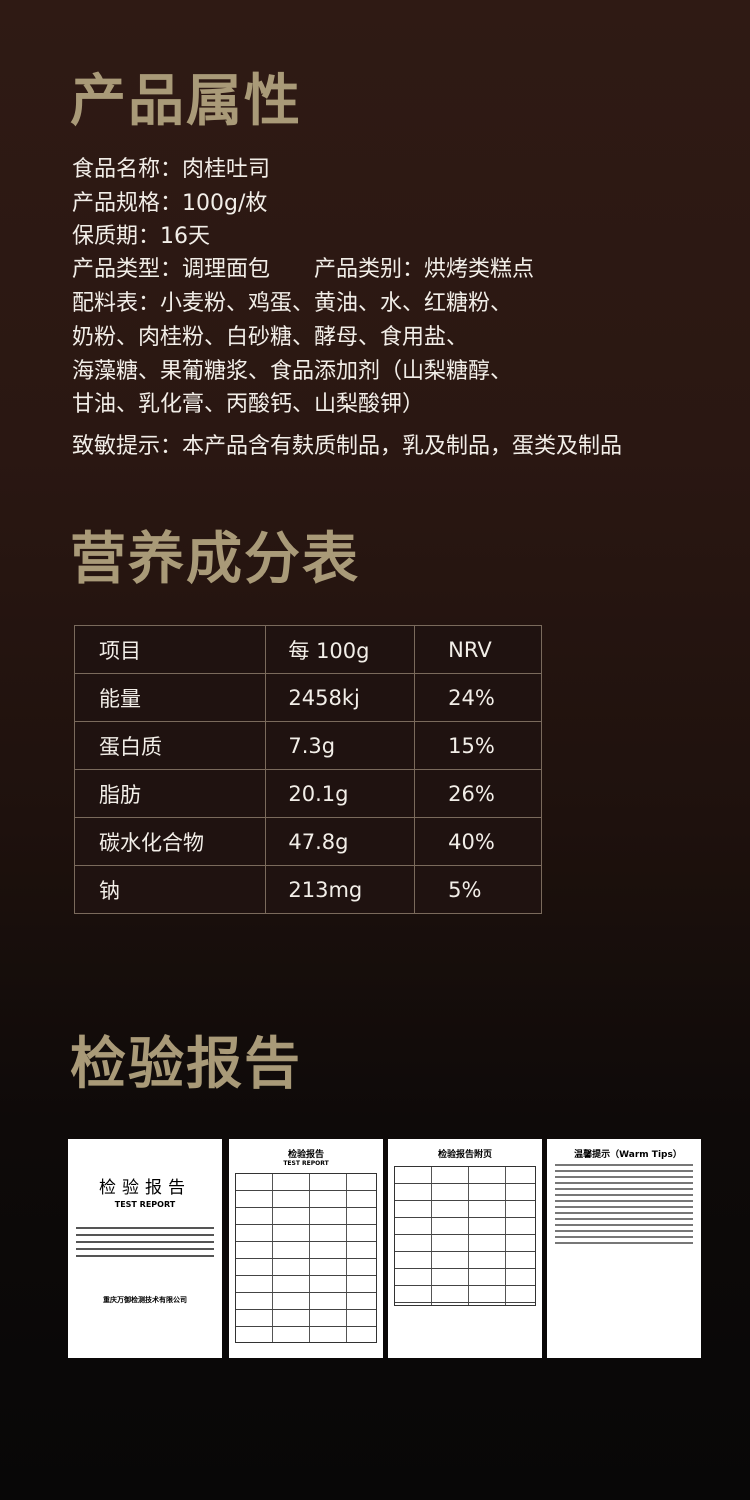 Image resolution: width=750 pixels, height=1500 pixels. Describe the element at coordinates (478, 841) in the screenshot. I see `table-cell: 40%` at that location.